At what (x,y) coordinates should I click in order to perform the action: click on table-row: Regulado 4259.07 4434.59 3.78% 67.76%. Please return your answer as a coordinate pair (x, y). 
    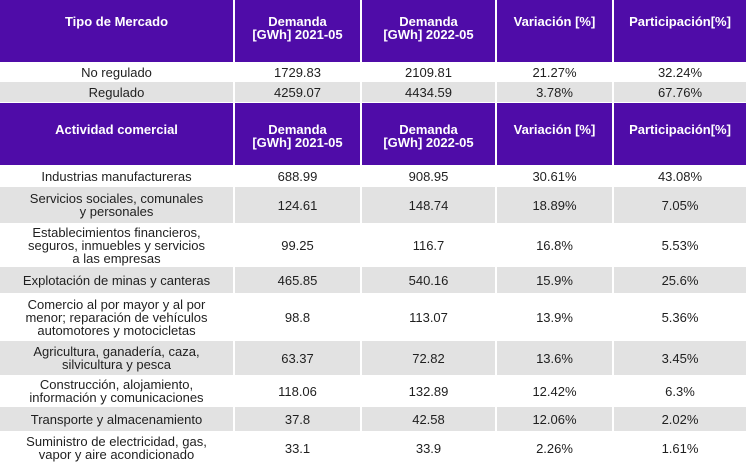
    Looking at the image, I should click on (373, 92).